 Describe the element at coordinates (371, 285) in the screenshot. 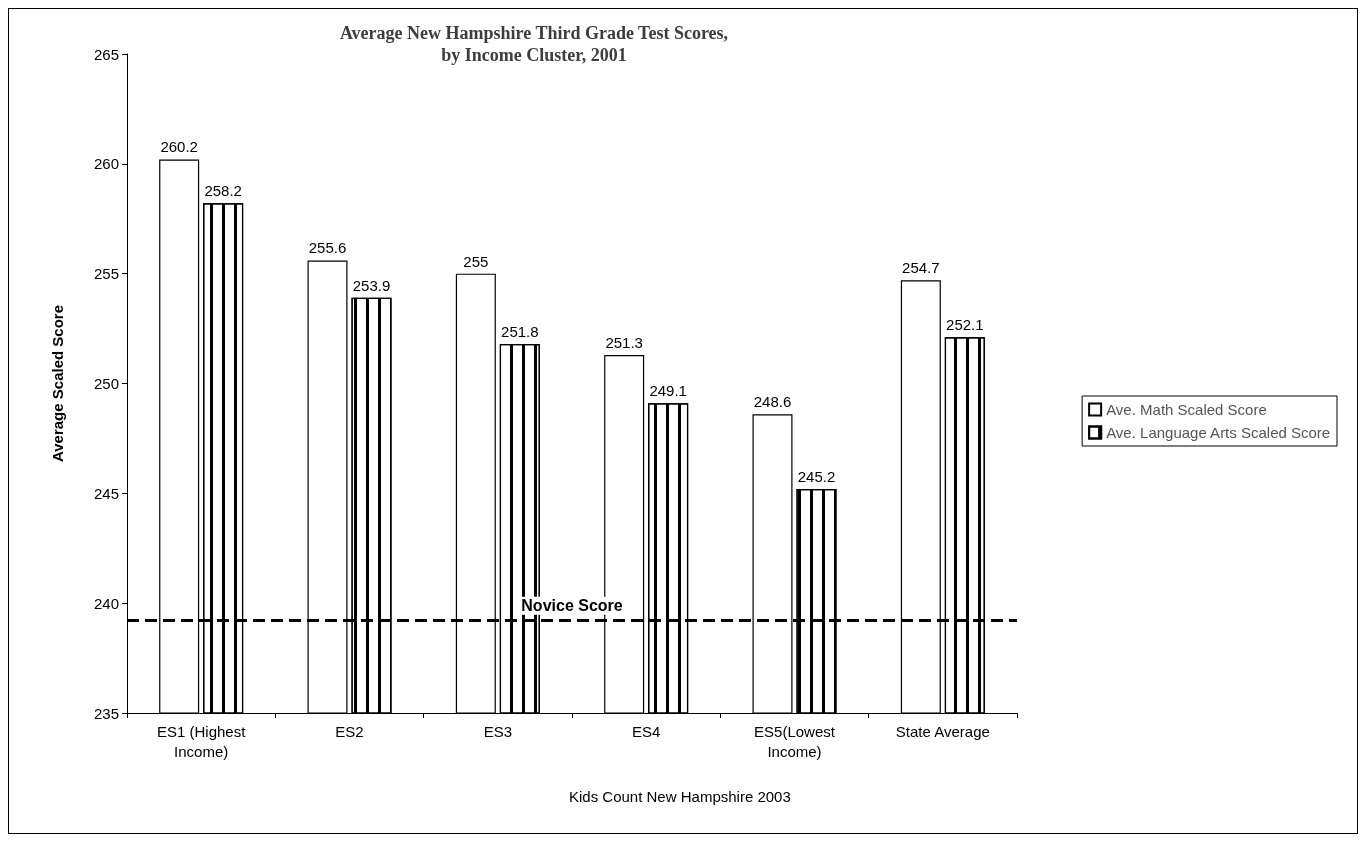

I see `data-label: 253.9` at that location.